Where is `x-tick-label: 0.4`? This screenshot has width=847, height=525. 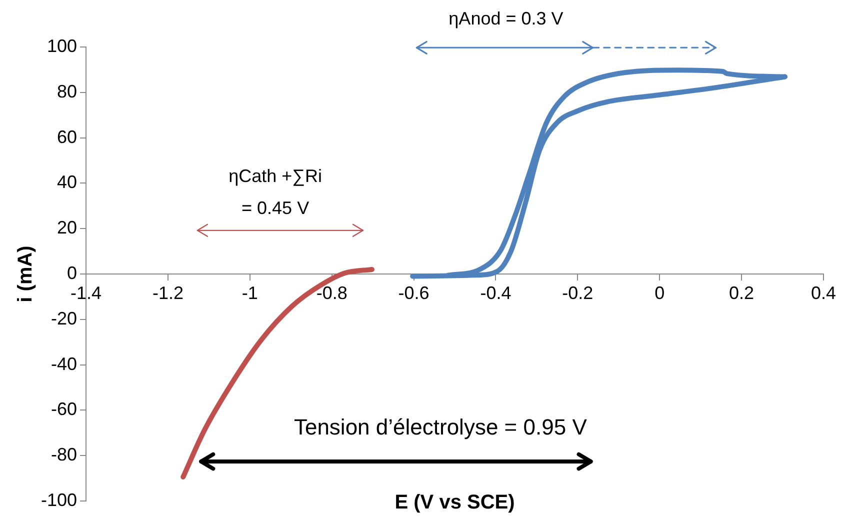 x-tick-label: 0.4 is located at coordinates (823, 292).